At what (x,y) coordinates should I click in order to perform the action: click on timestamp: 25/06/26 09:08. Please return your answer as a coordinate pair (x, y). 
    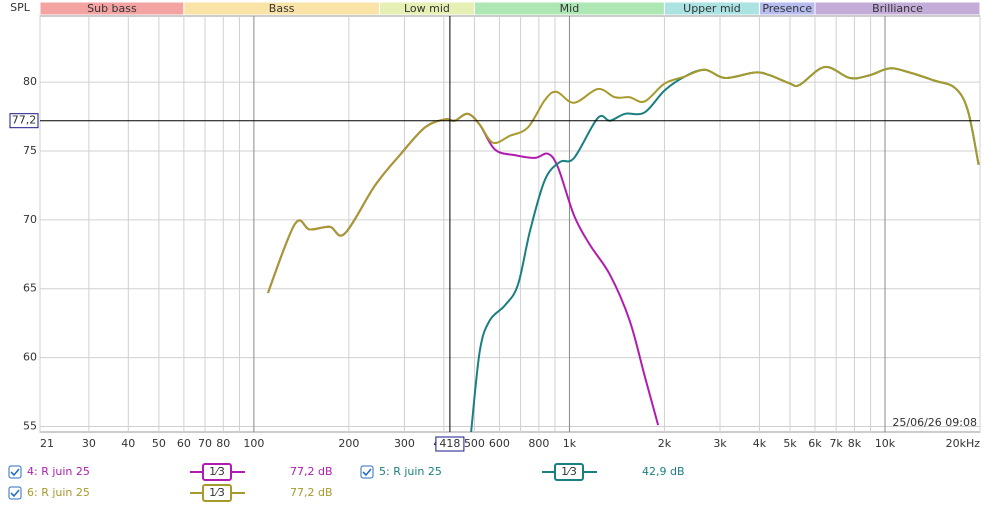
    Looking at the image, I should click on (934, 422).